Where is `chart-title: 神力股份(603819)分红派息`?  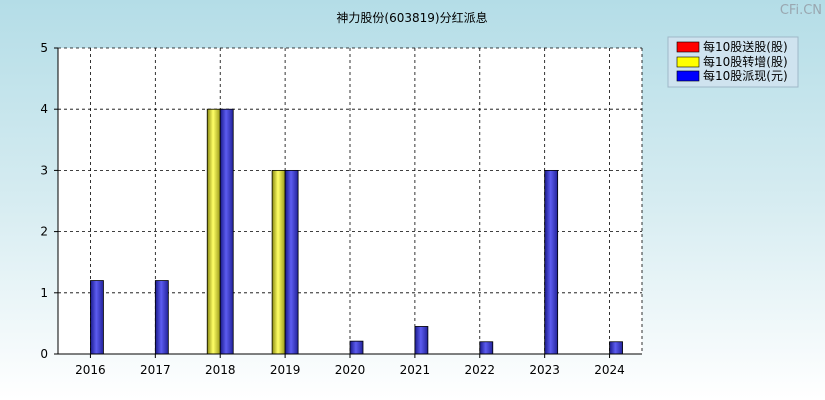
chart-title: 神力股份(603819)分红派息 is located at coordinates (411, 17).